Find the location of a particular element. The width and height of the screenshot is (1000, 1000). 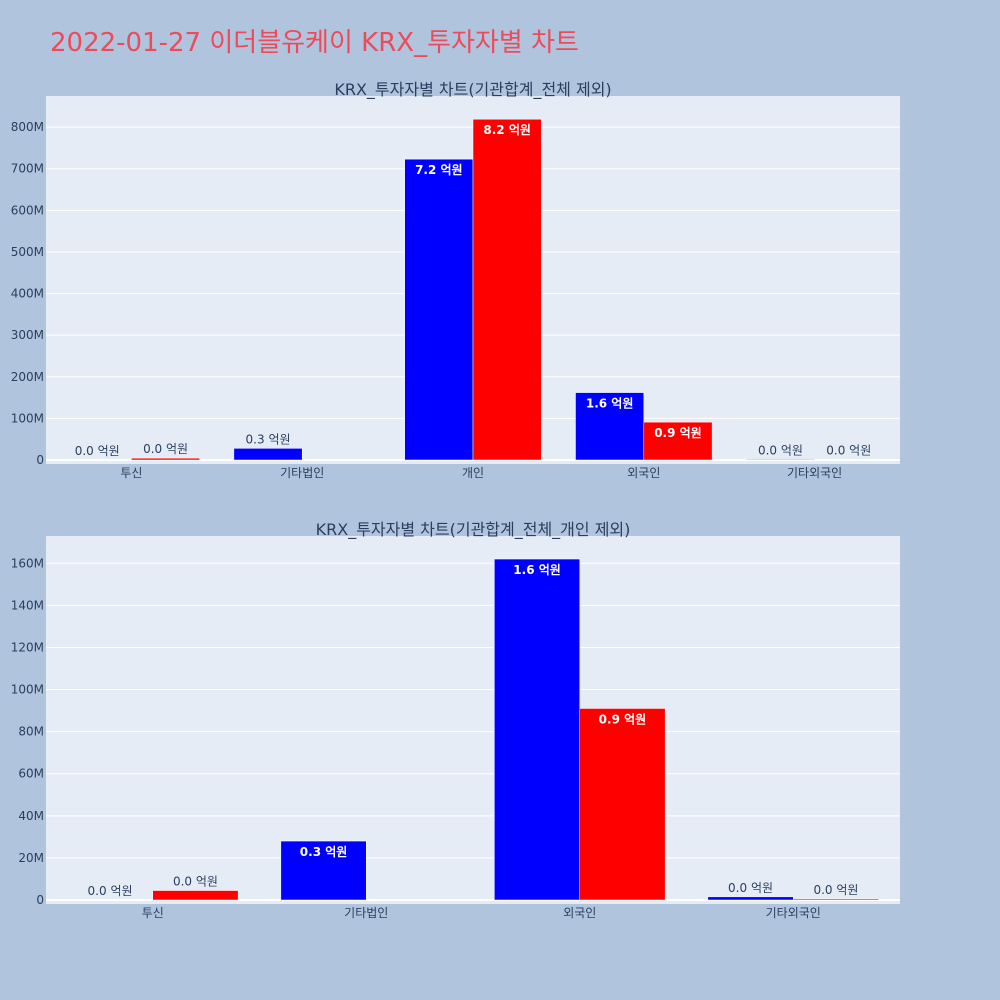

y-tick-label: 700M is located at coordinates (27, 169).